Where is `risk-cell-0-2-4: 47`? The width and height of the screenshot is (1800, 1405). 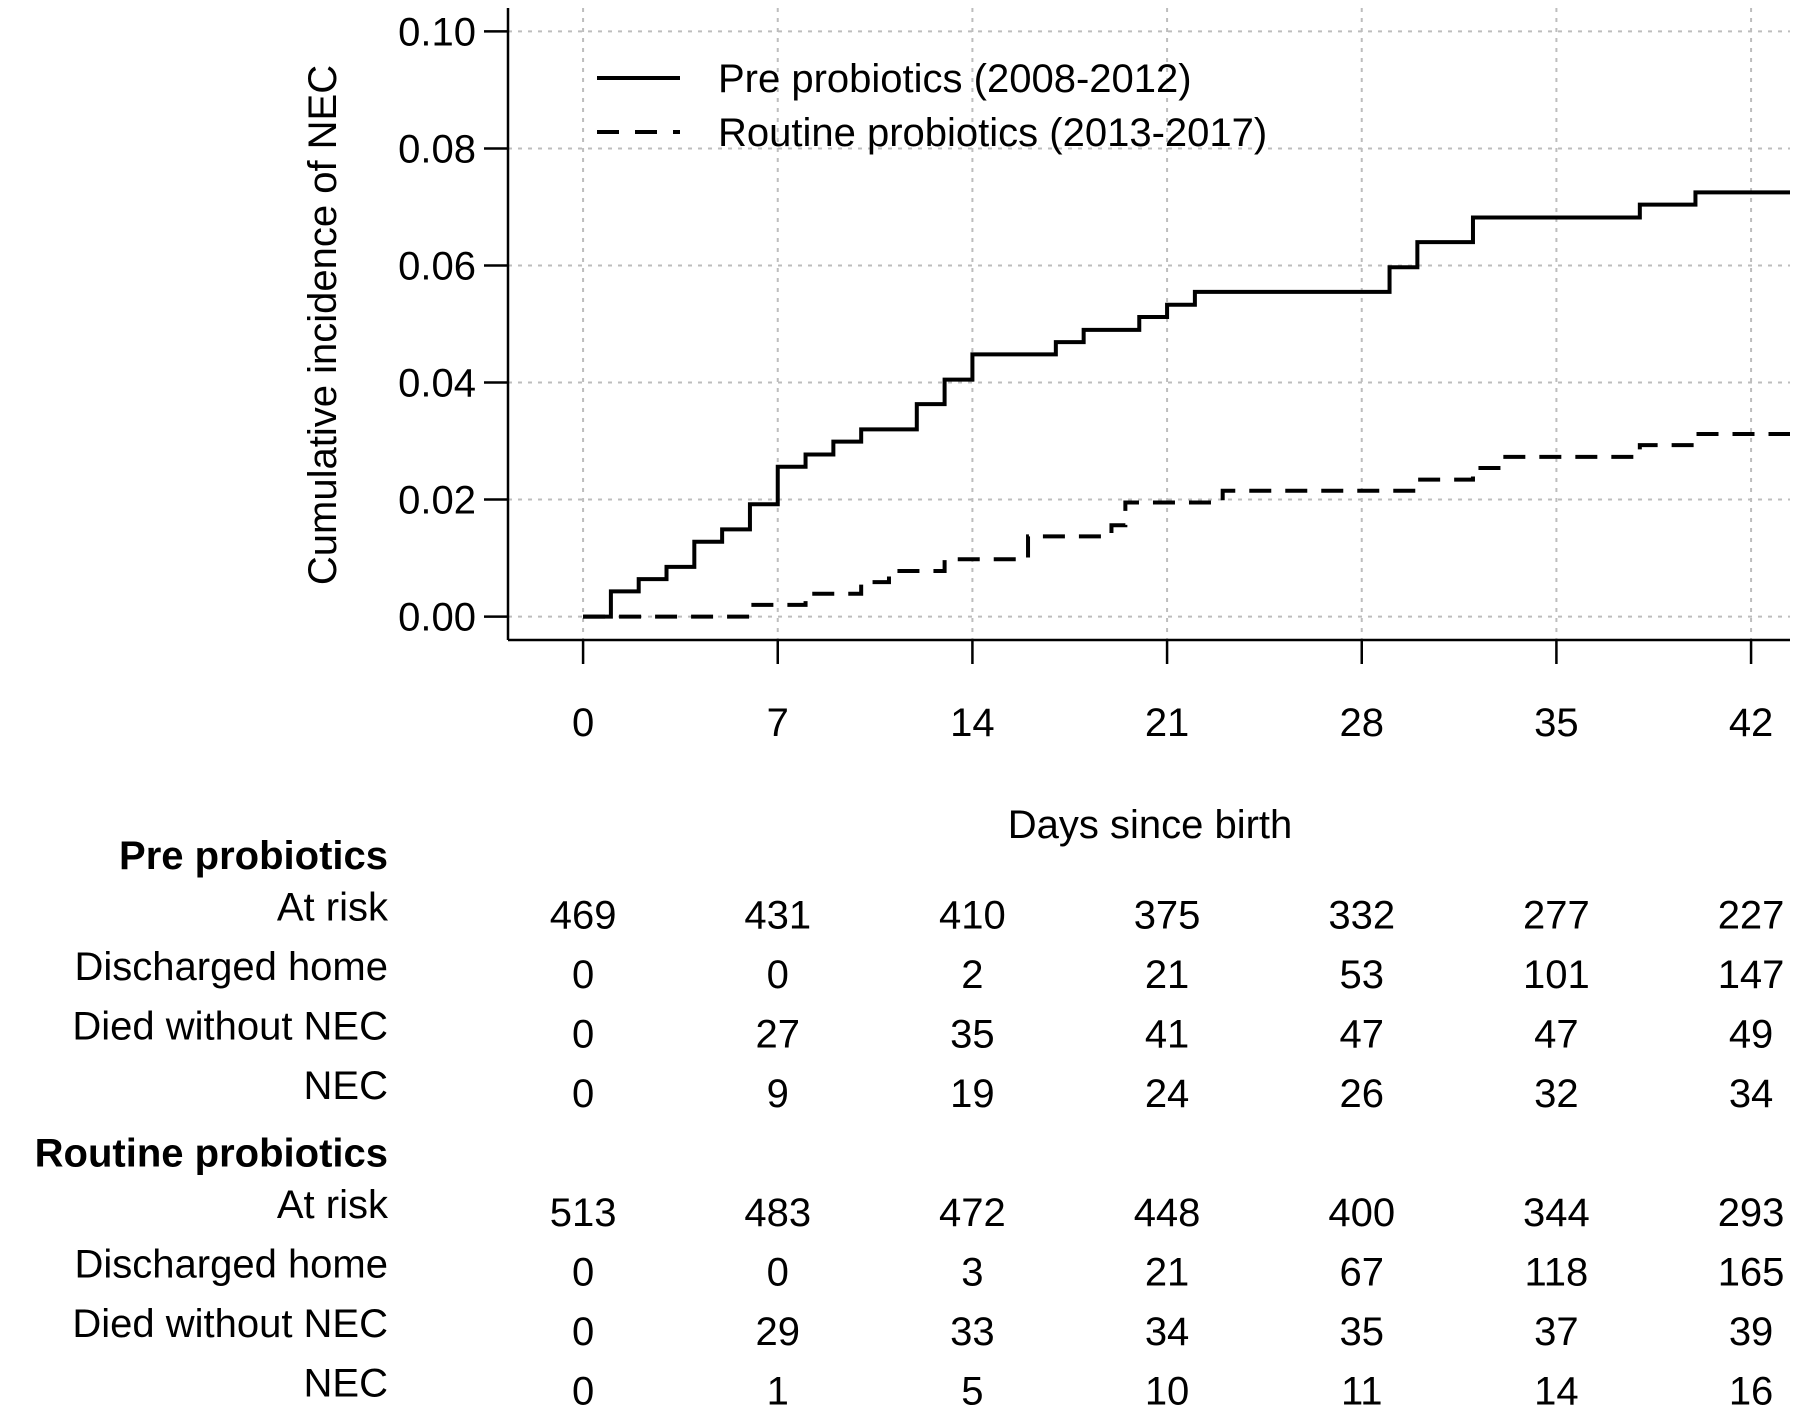
risk-cell-0-2-4: 47 is located at coordinates (1361, 1035).